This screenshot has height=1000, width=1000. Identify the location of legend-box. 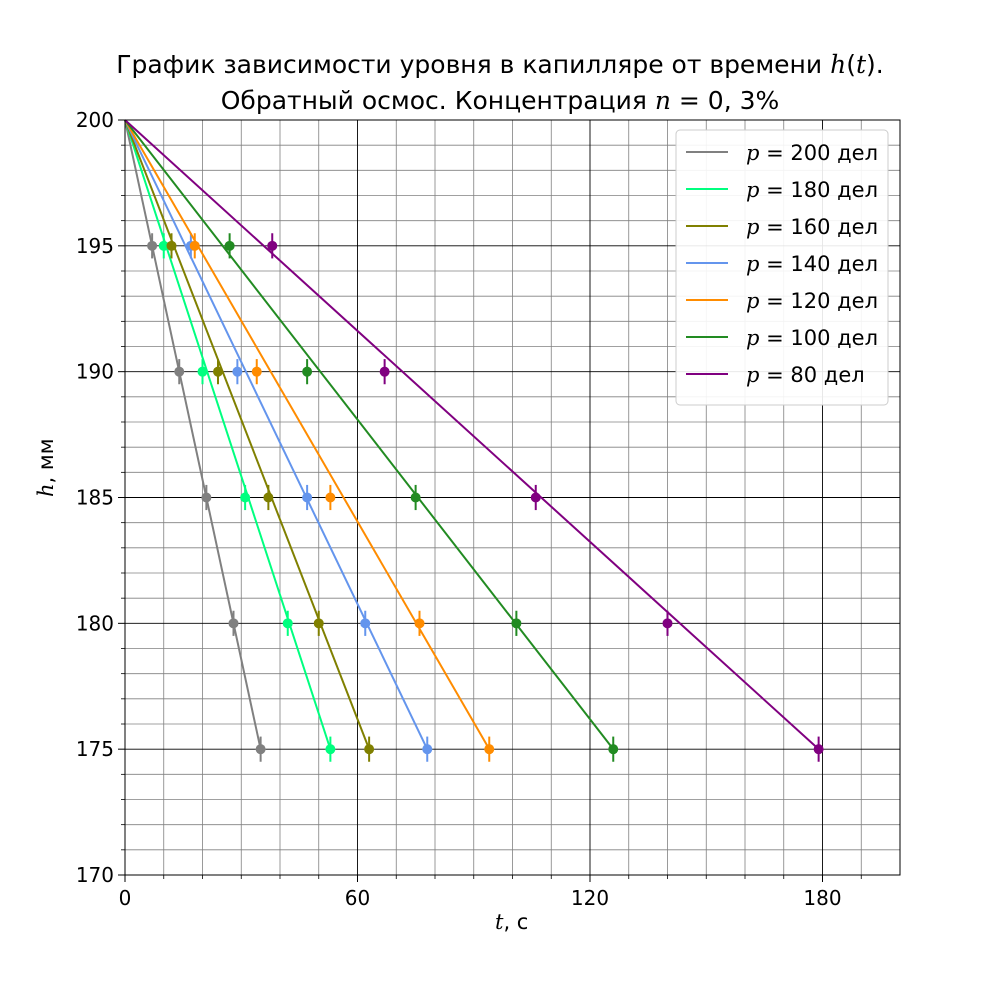
(782, 267).